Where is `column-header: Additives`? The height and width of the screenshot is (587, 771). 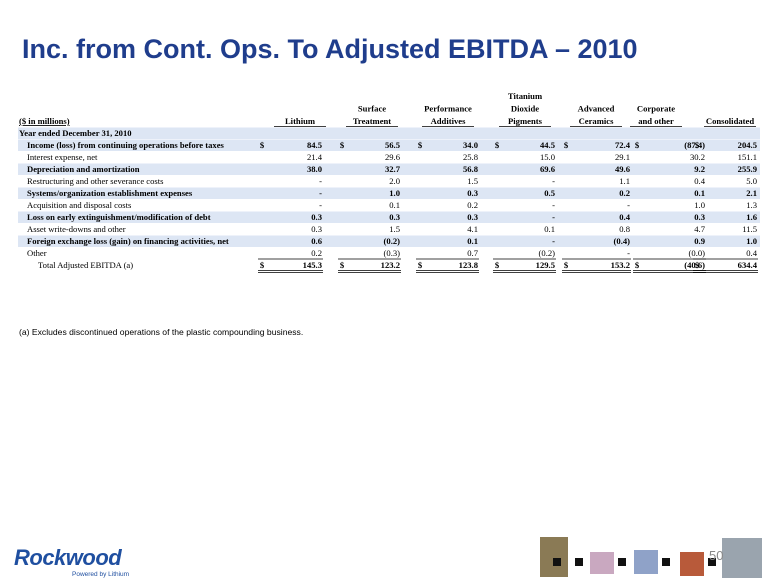
column-header: Additives is located at coordinates (449, 121).